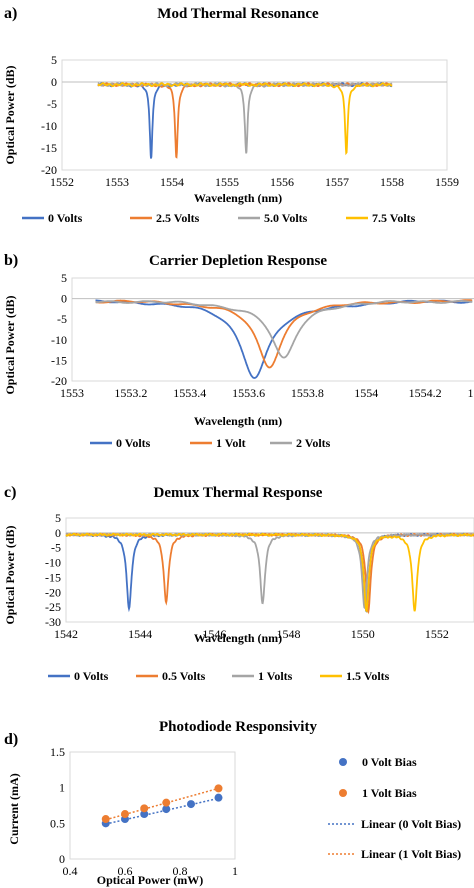  Describe the element at coordinates (184, 676) in the screenshot. I see `legend-label: 0.5 Volts` at that location.